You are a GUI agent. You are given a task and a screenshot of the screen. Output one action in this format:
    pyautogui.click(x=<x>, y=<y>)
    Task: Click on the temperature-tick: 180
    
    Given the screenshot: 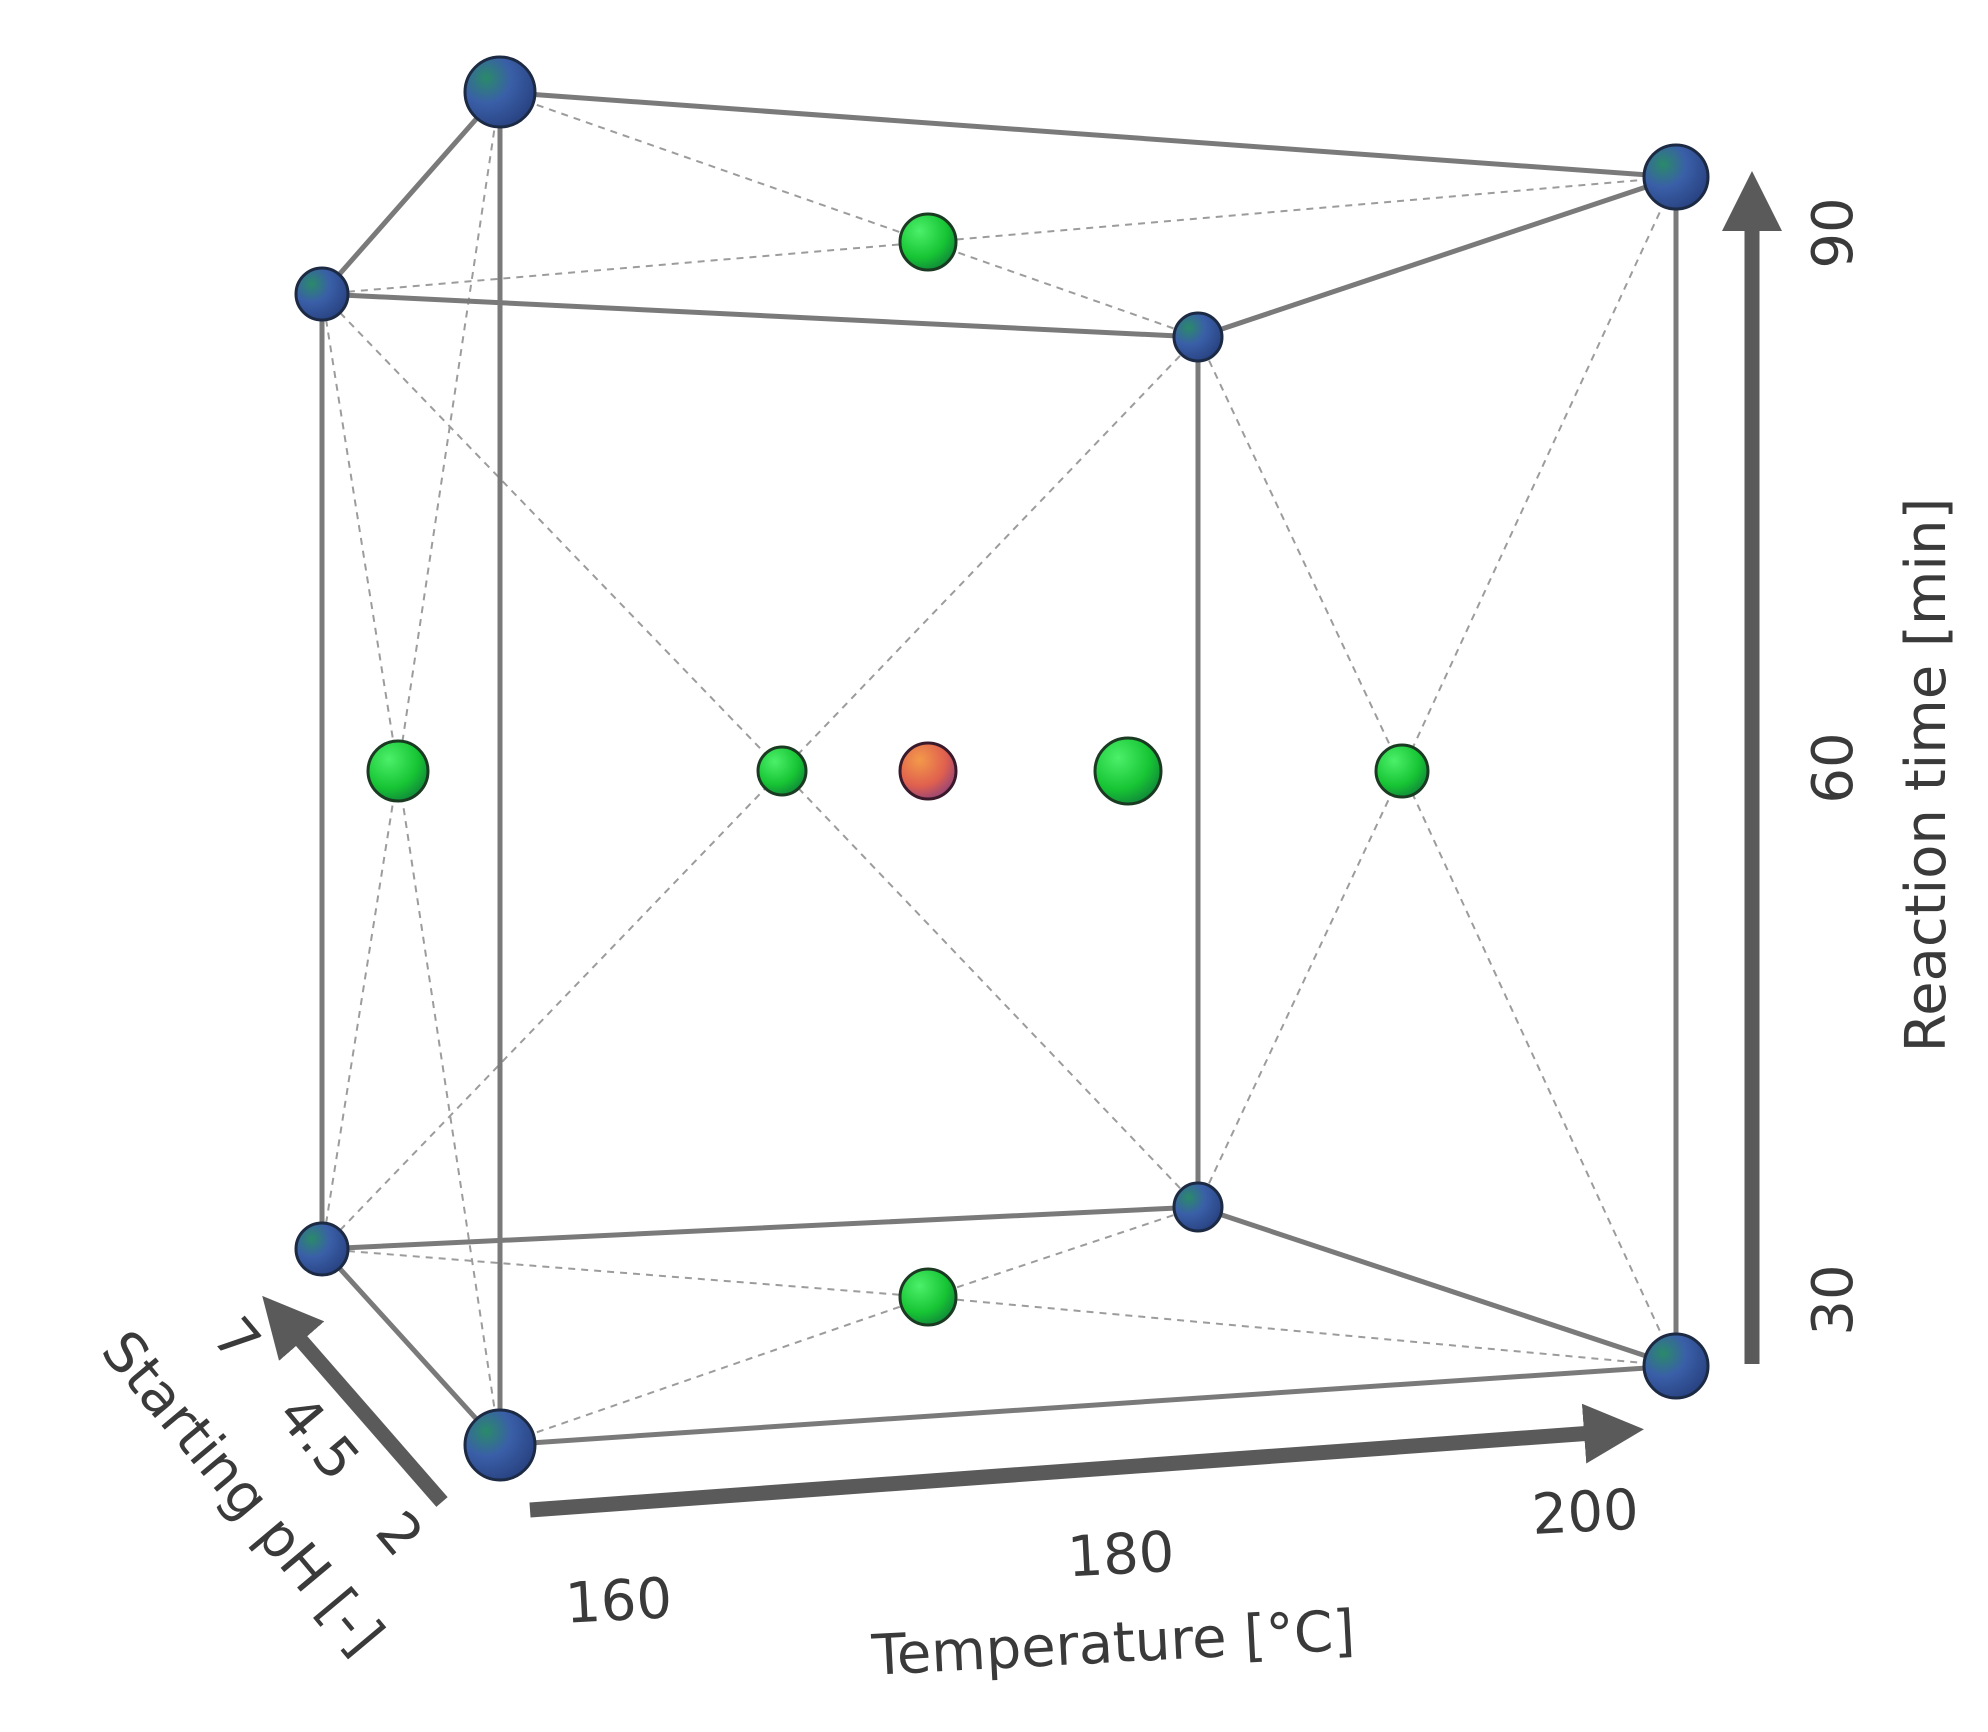 What is the action you would take?
    pyautogui.click(x=1121, y=1555)
    